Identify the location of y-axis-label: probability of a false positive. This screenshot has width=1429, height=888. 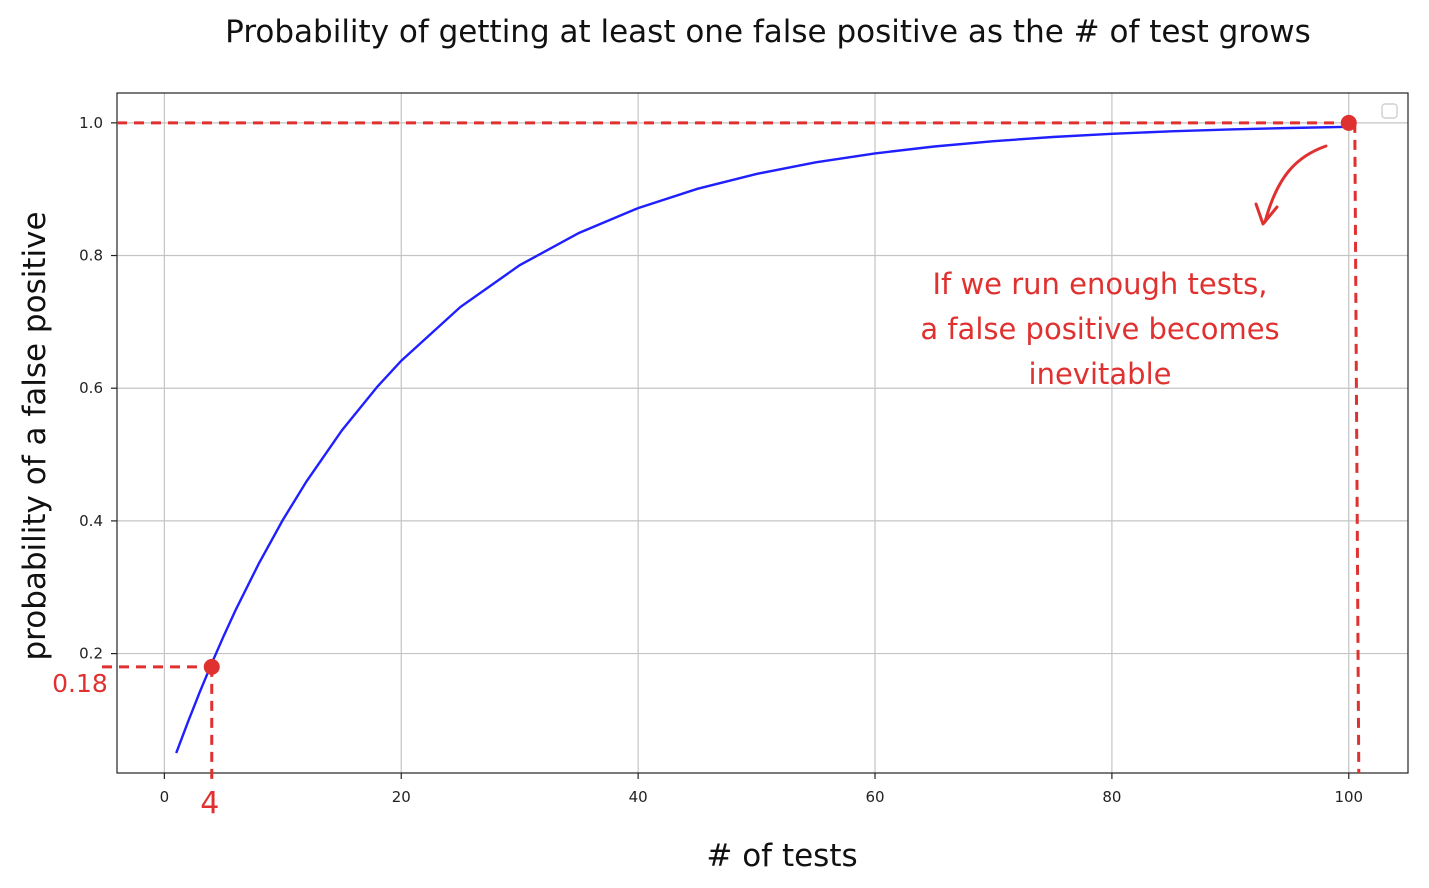
(35, 435).